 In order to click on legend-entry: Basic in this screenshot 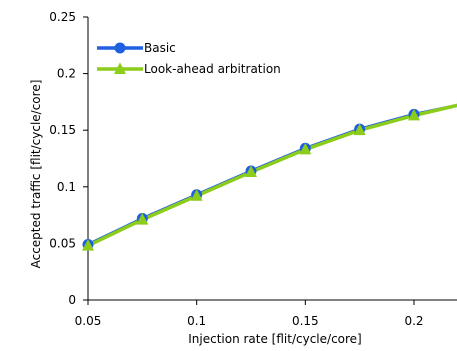, I will do `click(136, 48)`.